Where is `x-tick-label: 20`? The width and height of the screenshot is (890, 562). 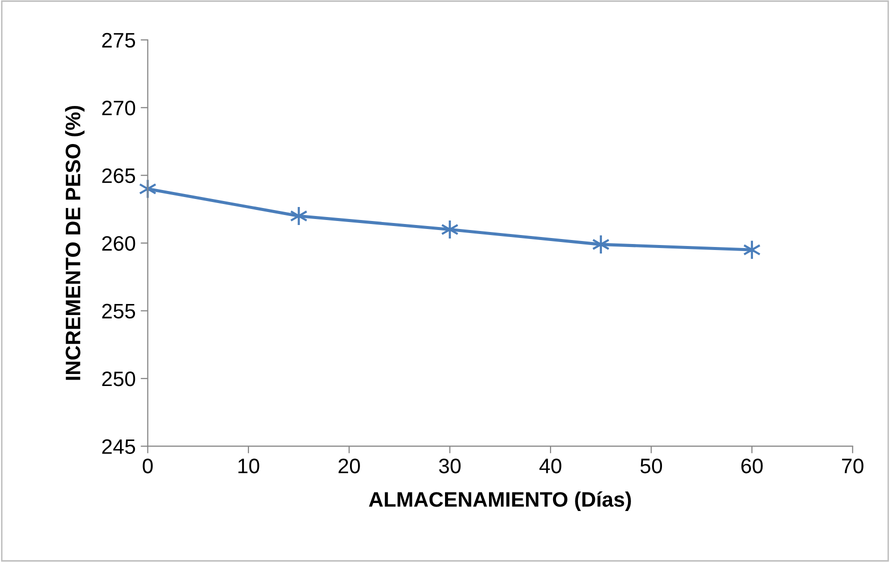
x-tick-label: 20 is located at coordinates (349, 466).